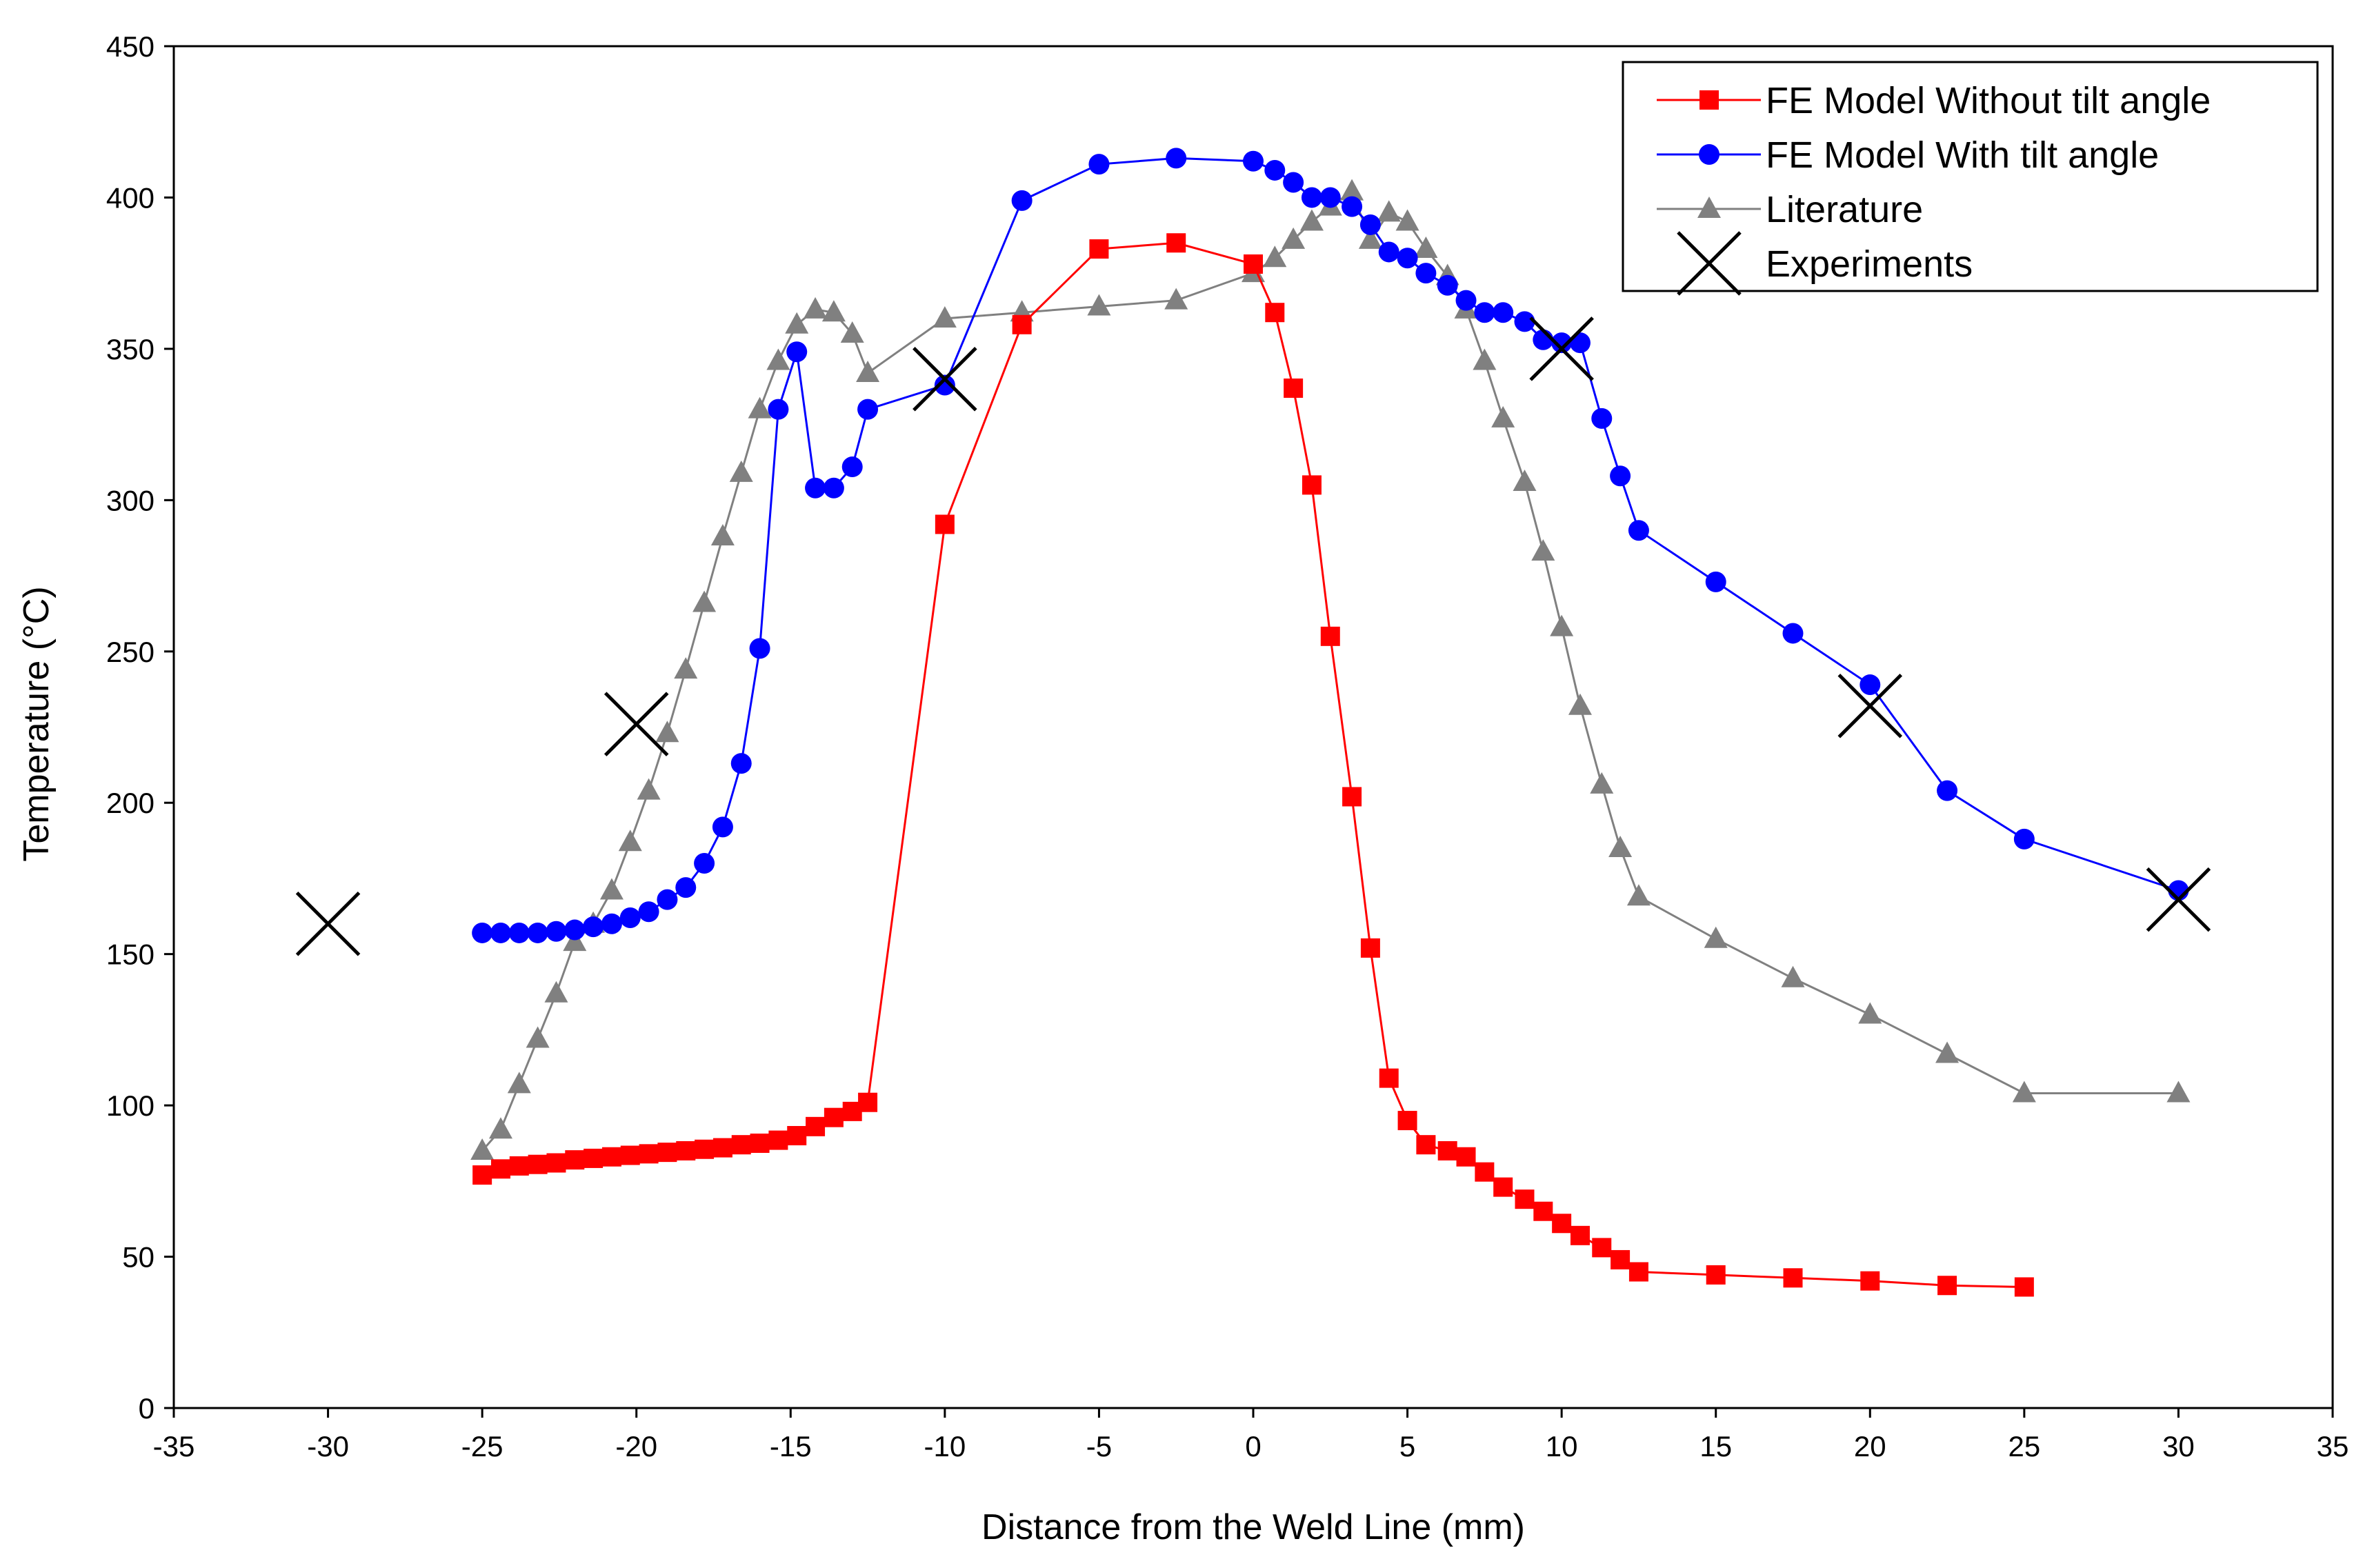  I want to click on y-tick-label: 50, so click(138, 1257).